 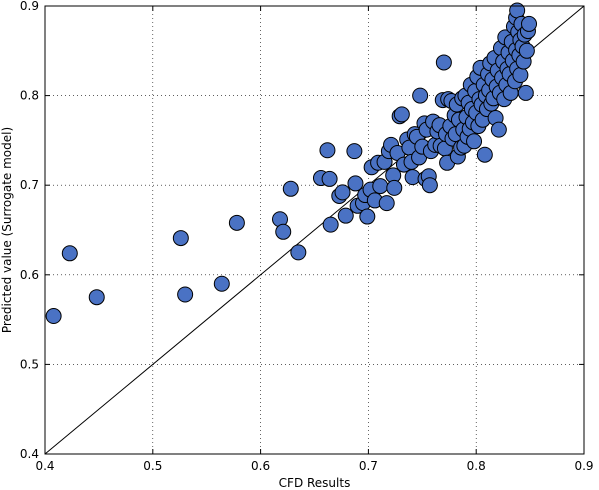 I want to click on x-tick-label: 0.6, so click(x=260, y=466).